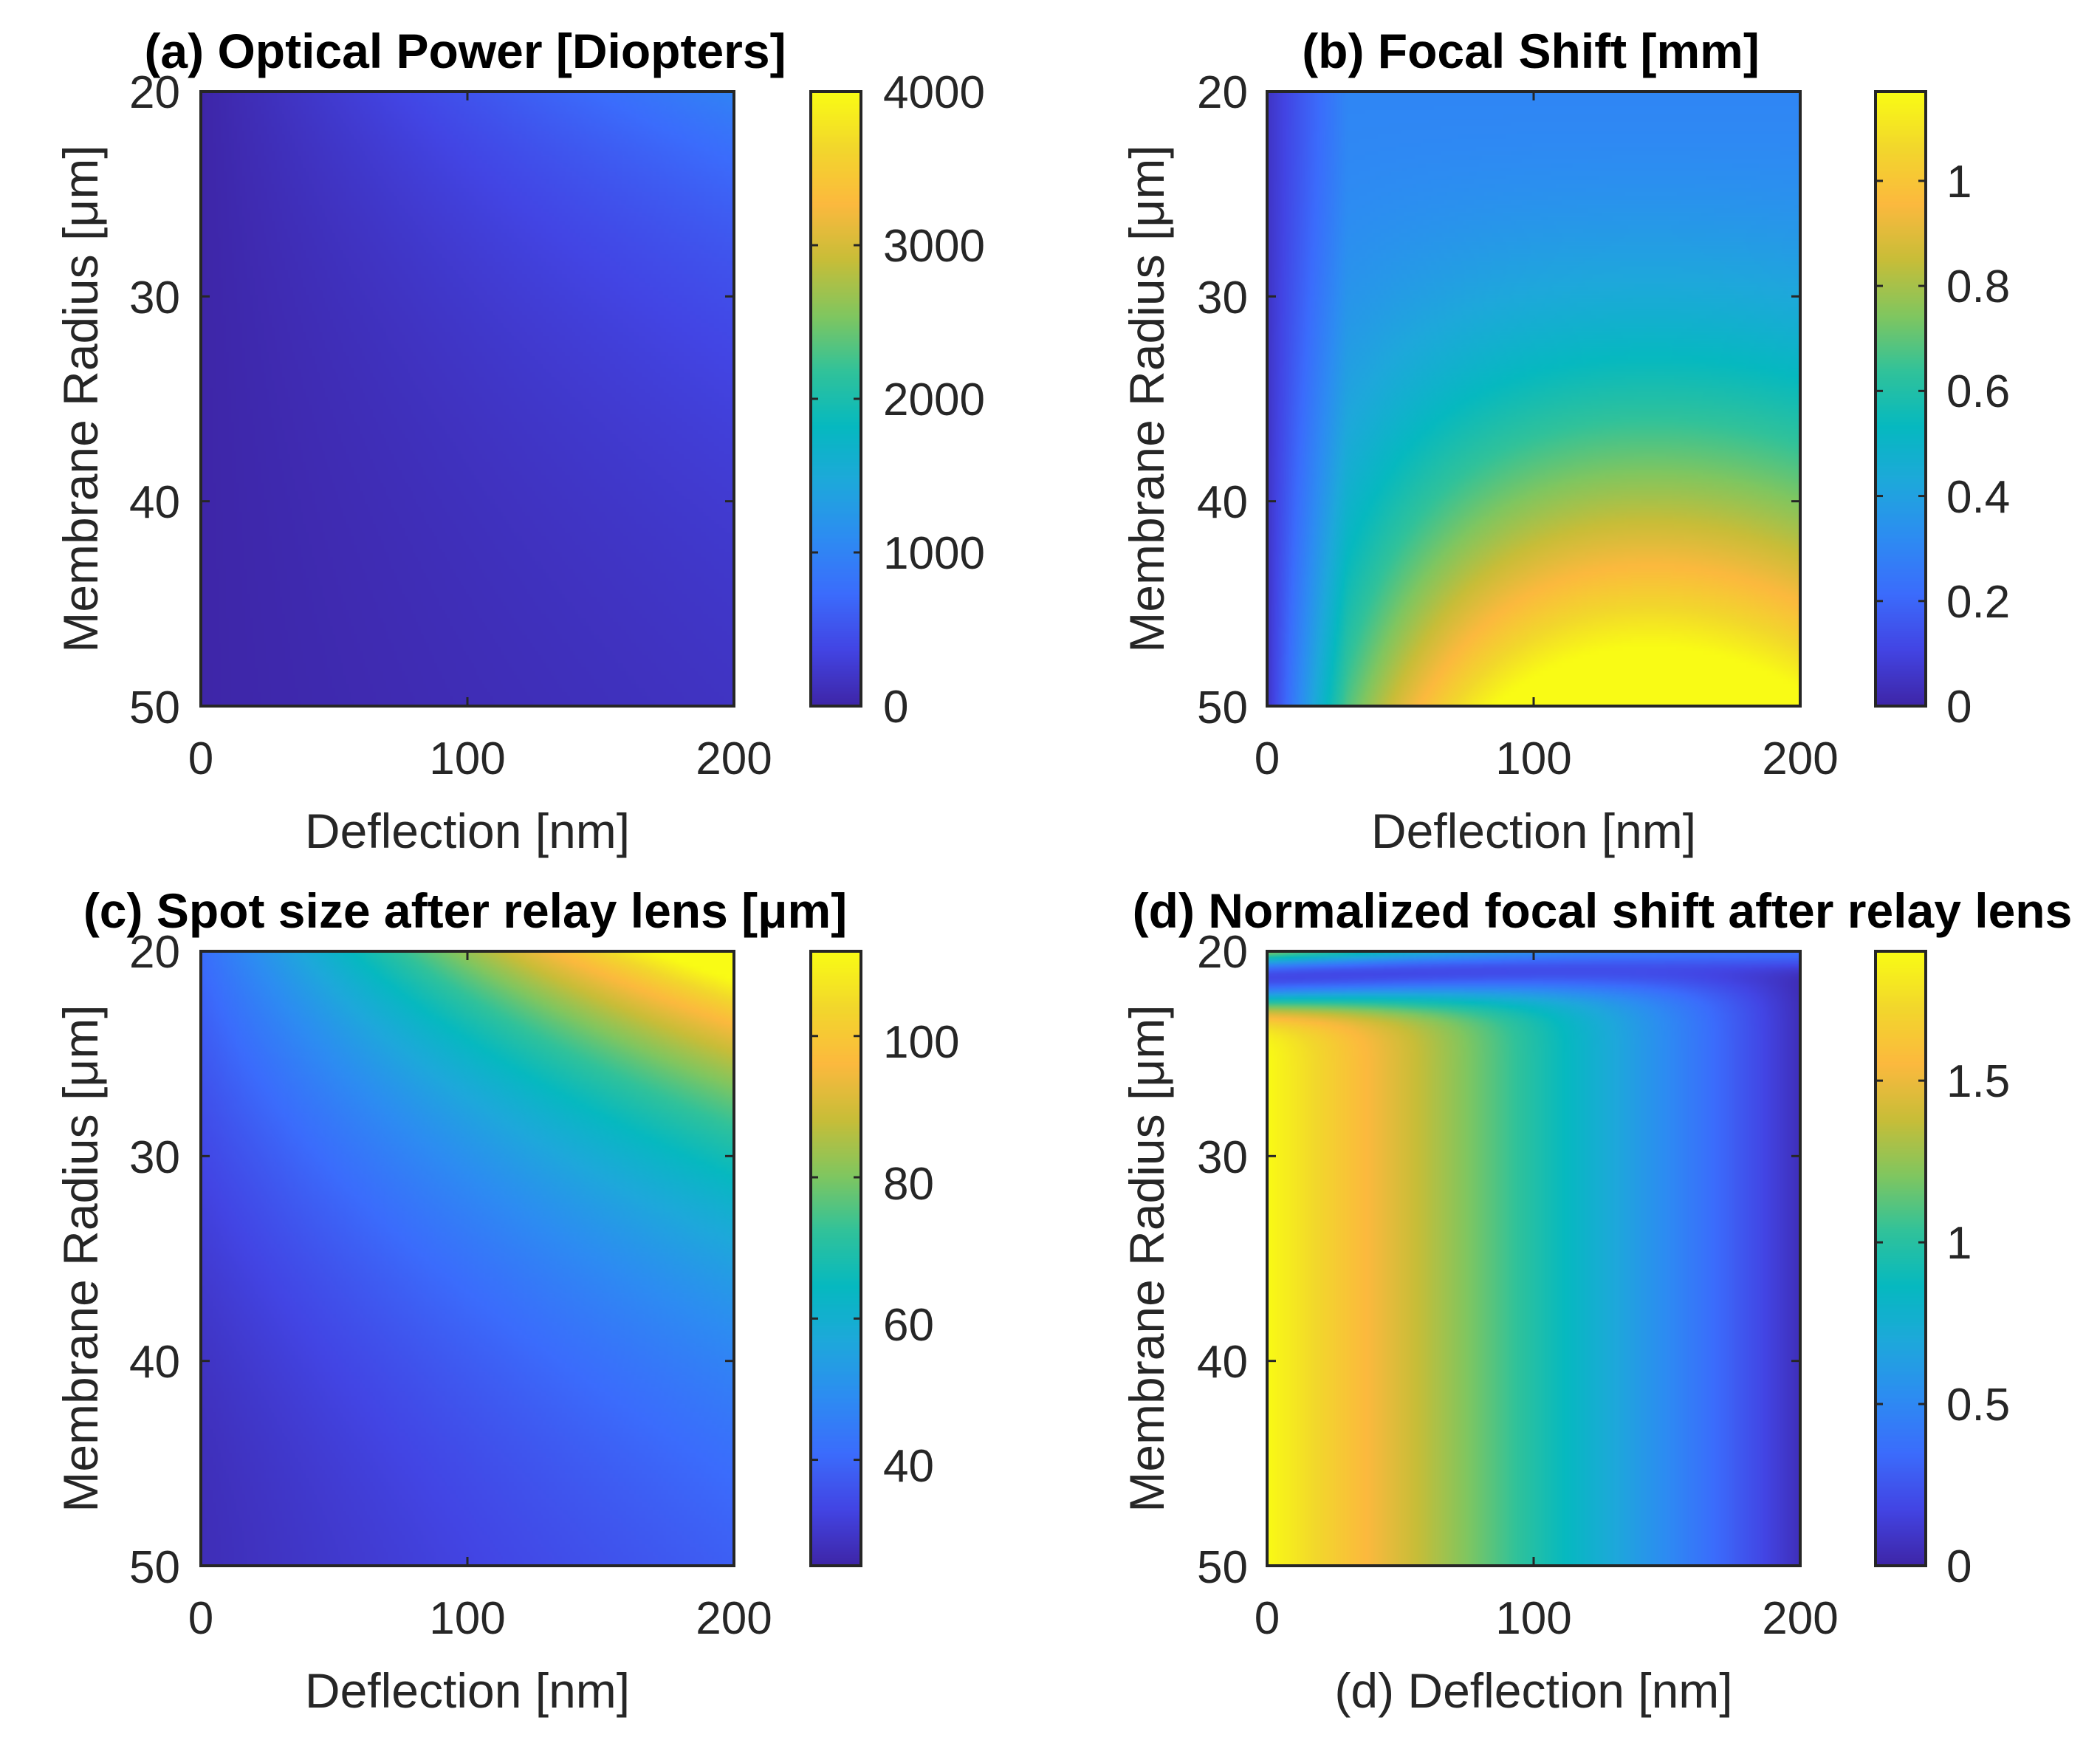 The image size is (2100, 1743). I want to click on panel-d-xtick-200: 200, so click(1800, 1618).